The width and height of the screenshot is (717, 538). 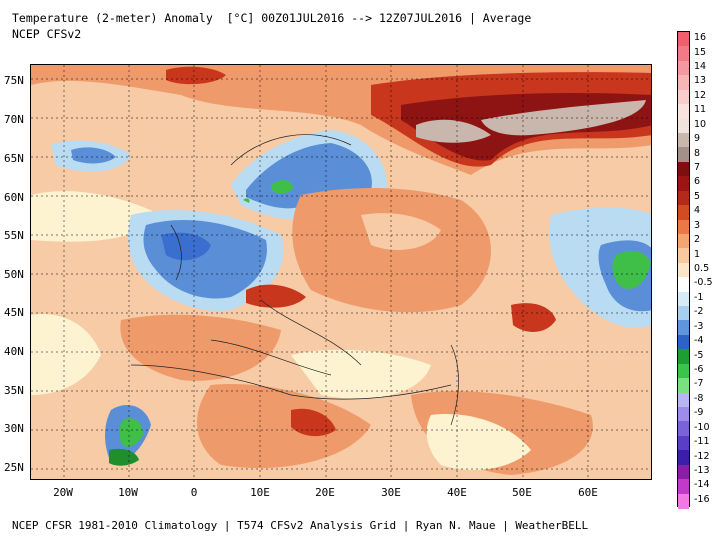 What do you see at coordinates (14, 390) in the screenshot?
I see `lat-label: 35N` at bounding box center [14, 390].